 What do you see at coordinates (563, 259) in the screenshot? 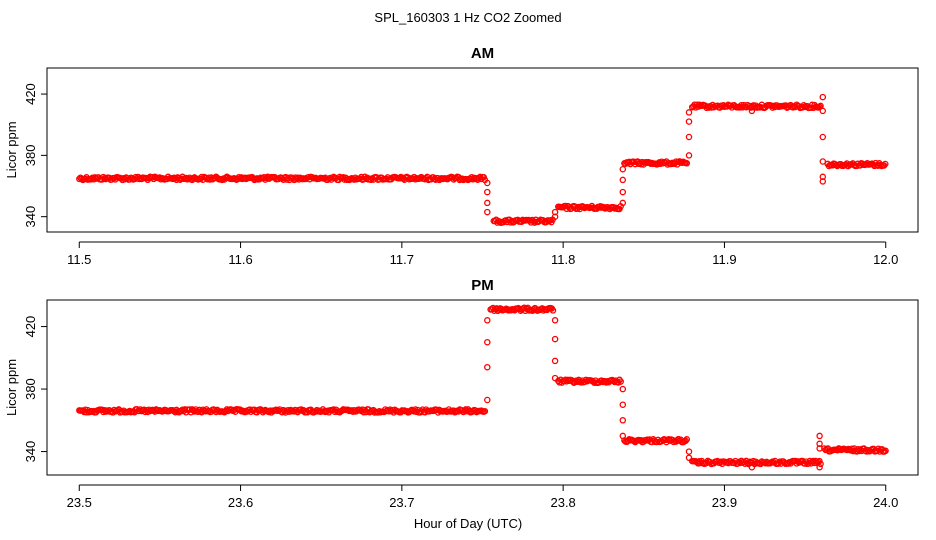
I see `x-tick-label: 11.8` at bounding box center [563, 259].